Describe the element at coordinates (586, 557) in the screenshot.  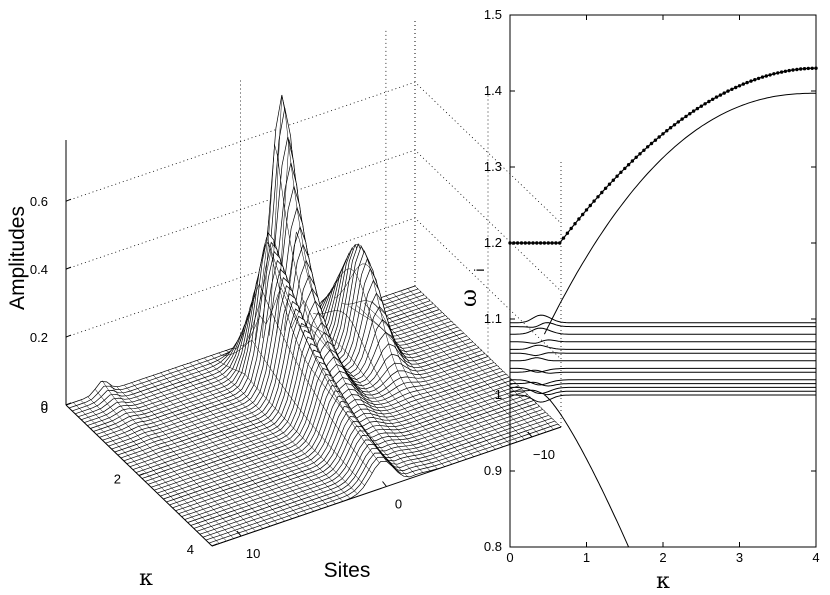
I see `x-tick-label: 1` at that location.